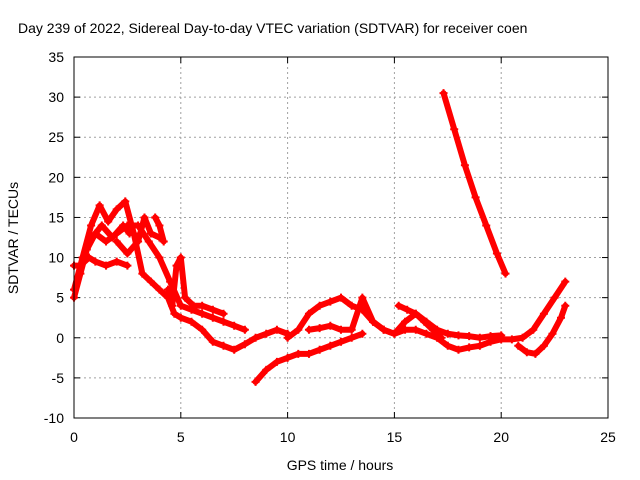 This screenshot has height=480, width=640. What do you see at coordinates (395, 437) in the screenshot?
I see `x-tick-label: 15` at bounding box center [395, 437].